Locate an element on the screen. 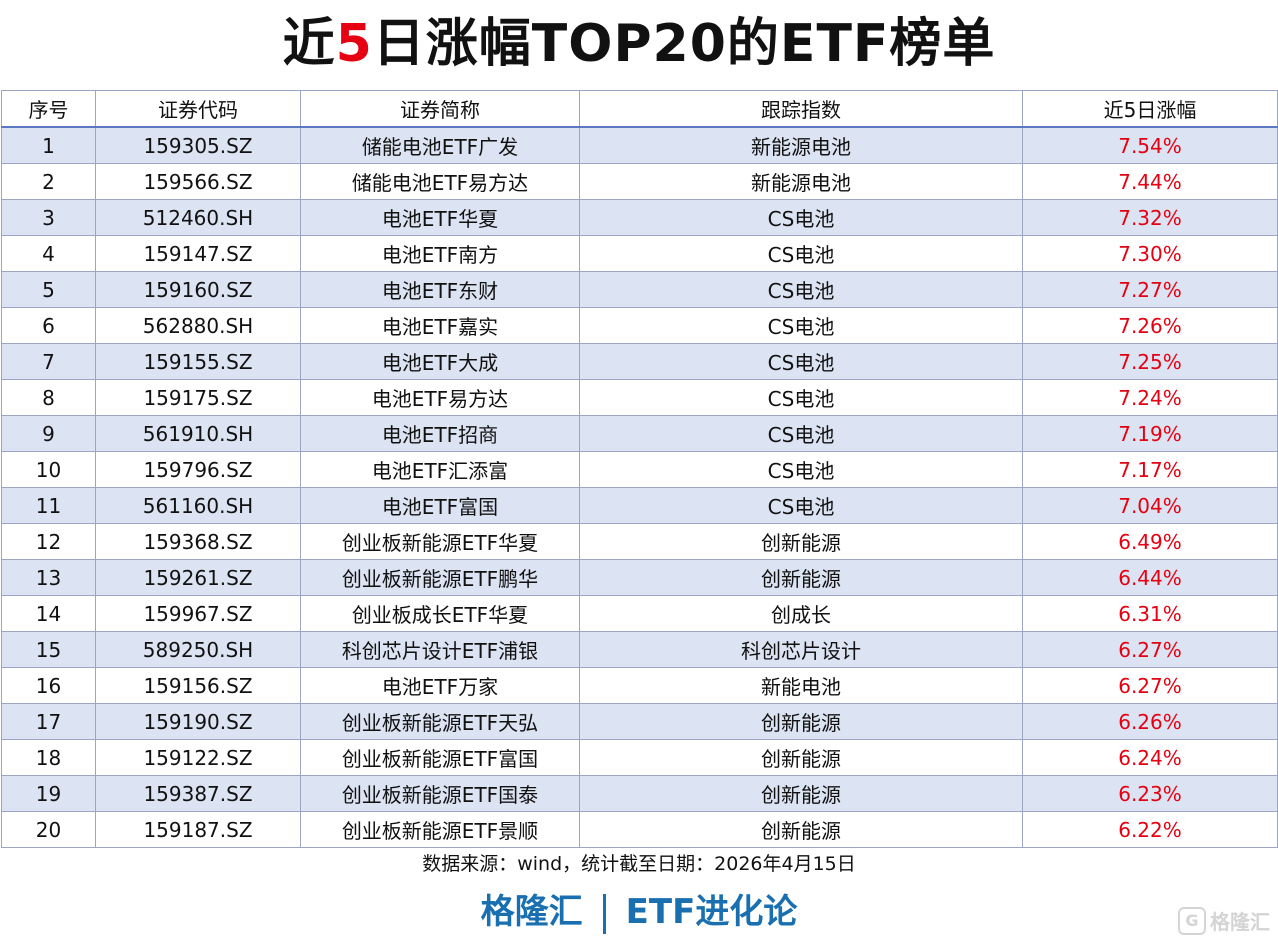 This screenshot has height=941, width=1278. header-change: 近5日涨幅 is located at coordinates (1150, 109).